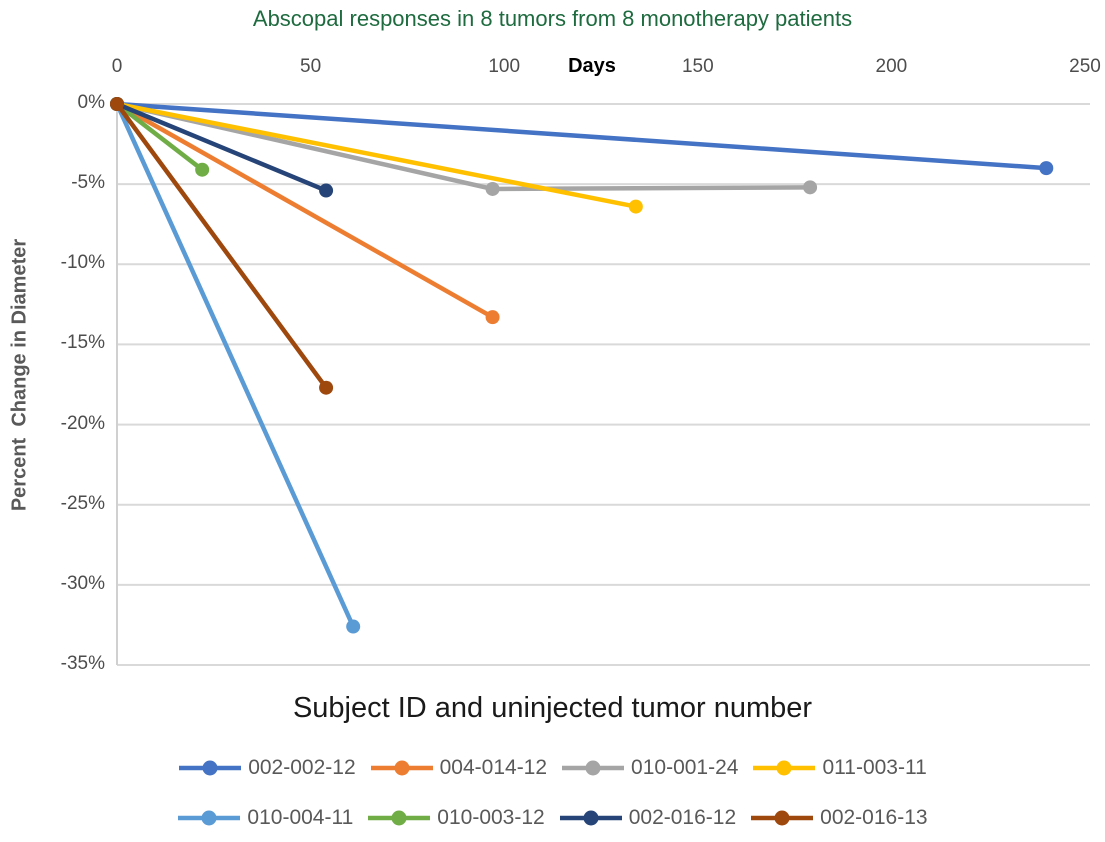  I want to click on legend-label: 004-014-12, so click(493, 767).